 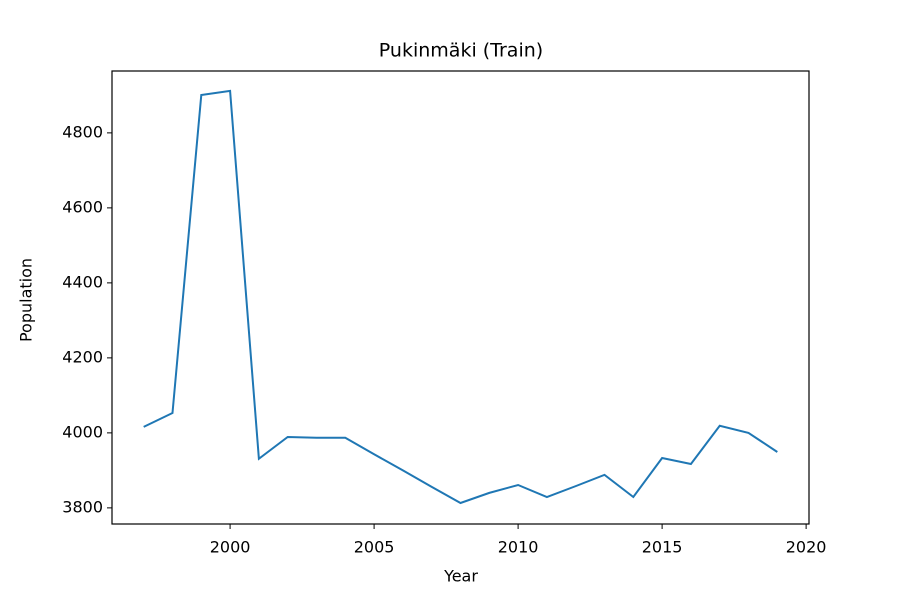 I want to click on x-tick-label: 2015, so click(x=662, y=547).